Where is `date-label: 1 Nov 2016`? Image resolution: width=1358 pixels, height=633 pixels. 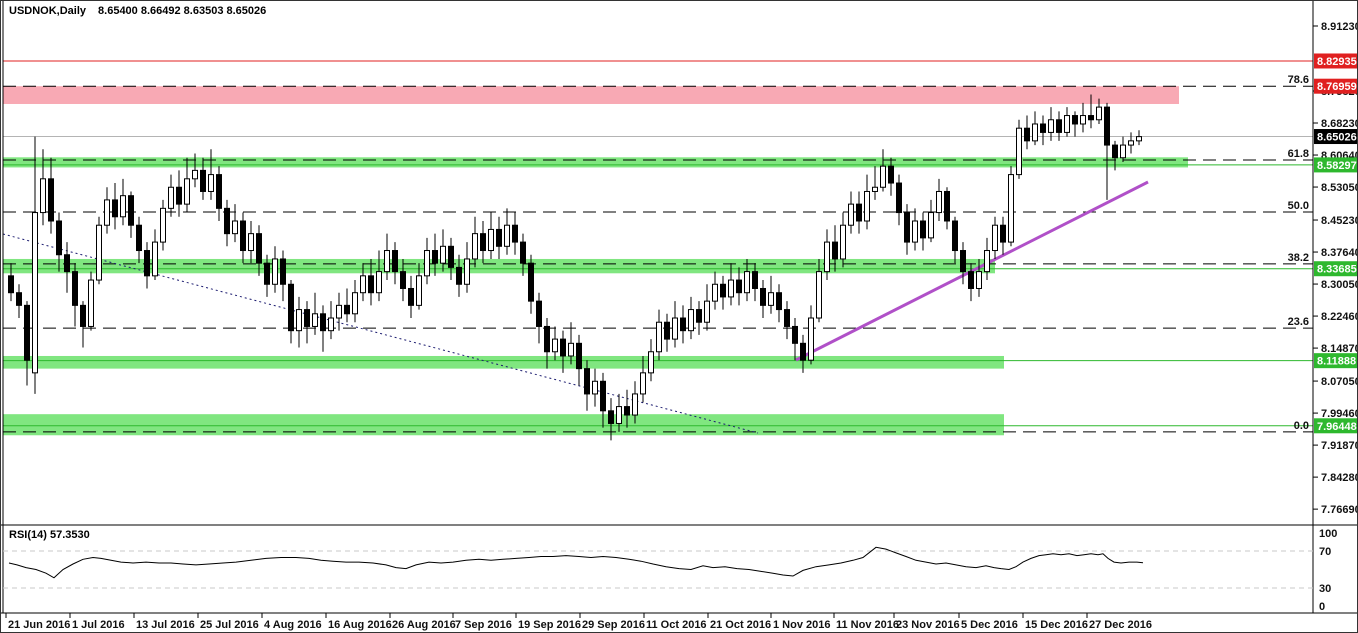
date-label: 1 Nov 2016 is located at coordinates (801, 625).